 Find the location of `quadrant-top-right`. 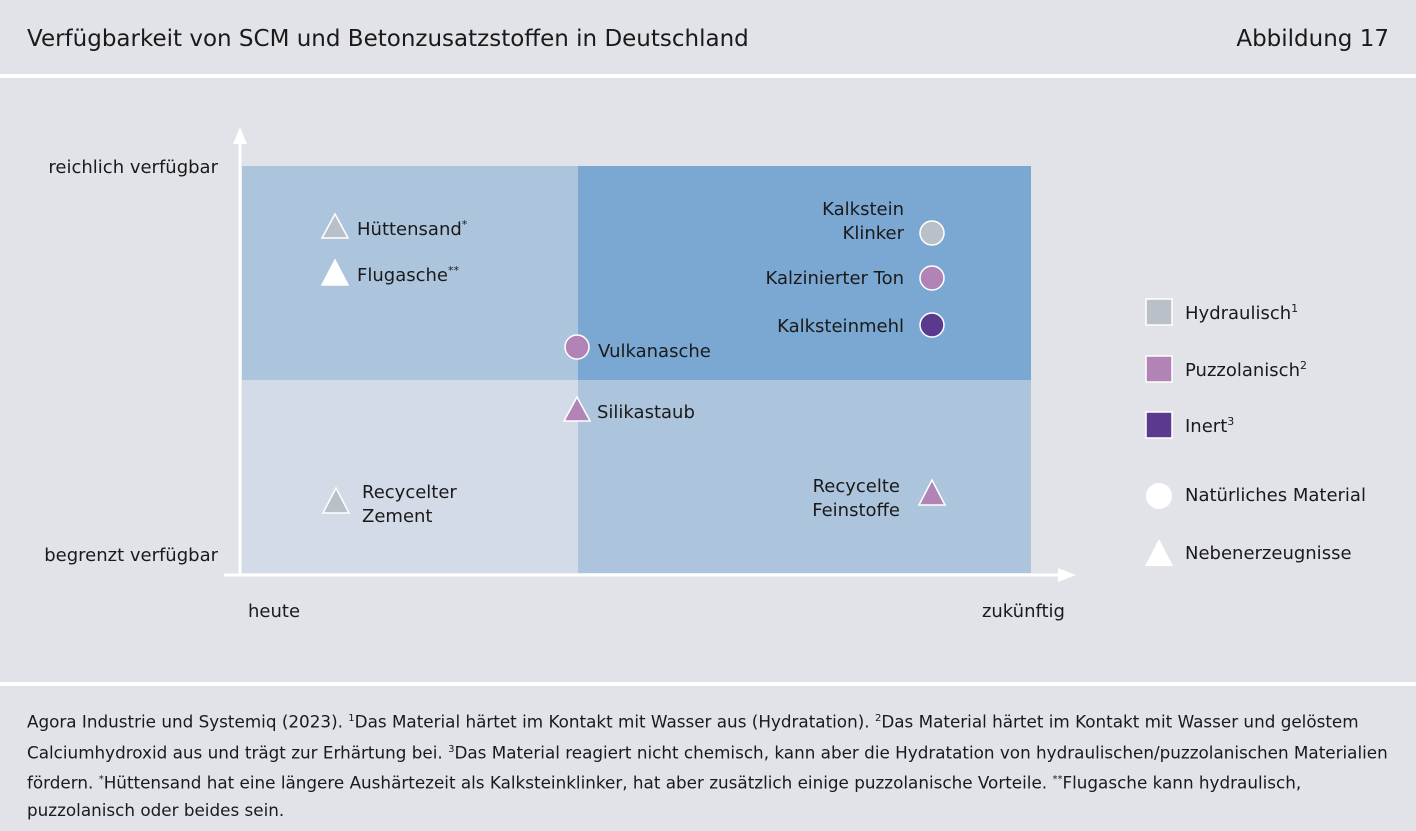

quadrant-top-right is located at coordinates (804, 273).